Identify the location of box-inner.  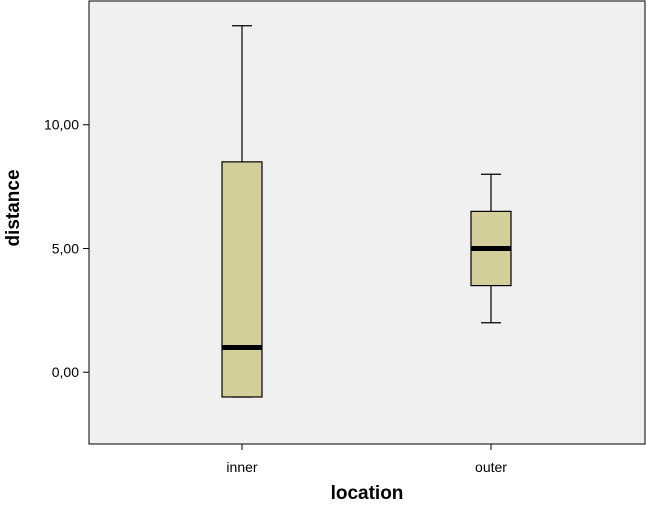
(242, 211).